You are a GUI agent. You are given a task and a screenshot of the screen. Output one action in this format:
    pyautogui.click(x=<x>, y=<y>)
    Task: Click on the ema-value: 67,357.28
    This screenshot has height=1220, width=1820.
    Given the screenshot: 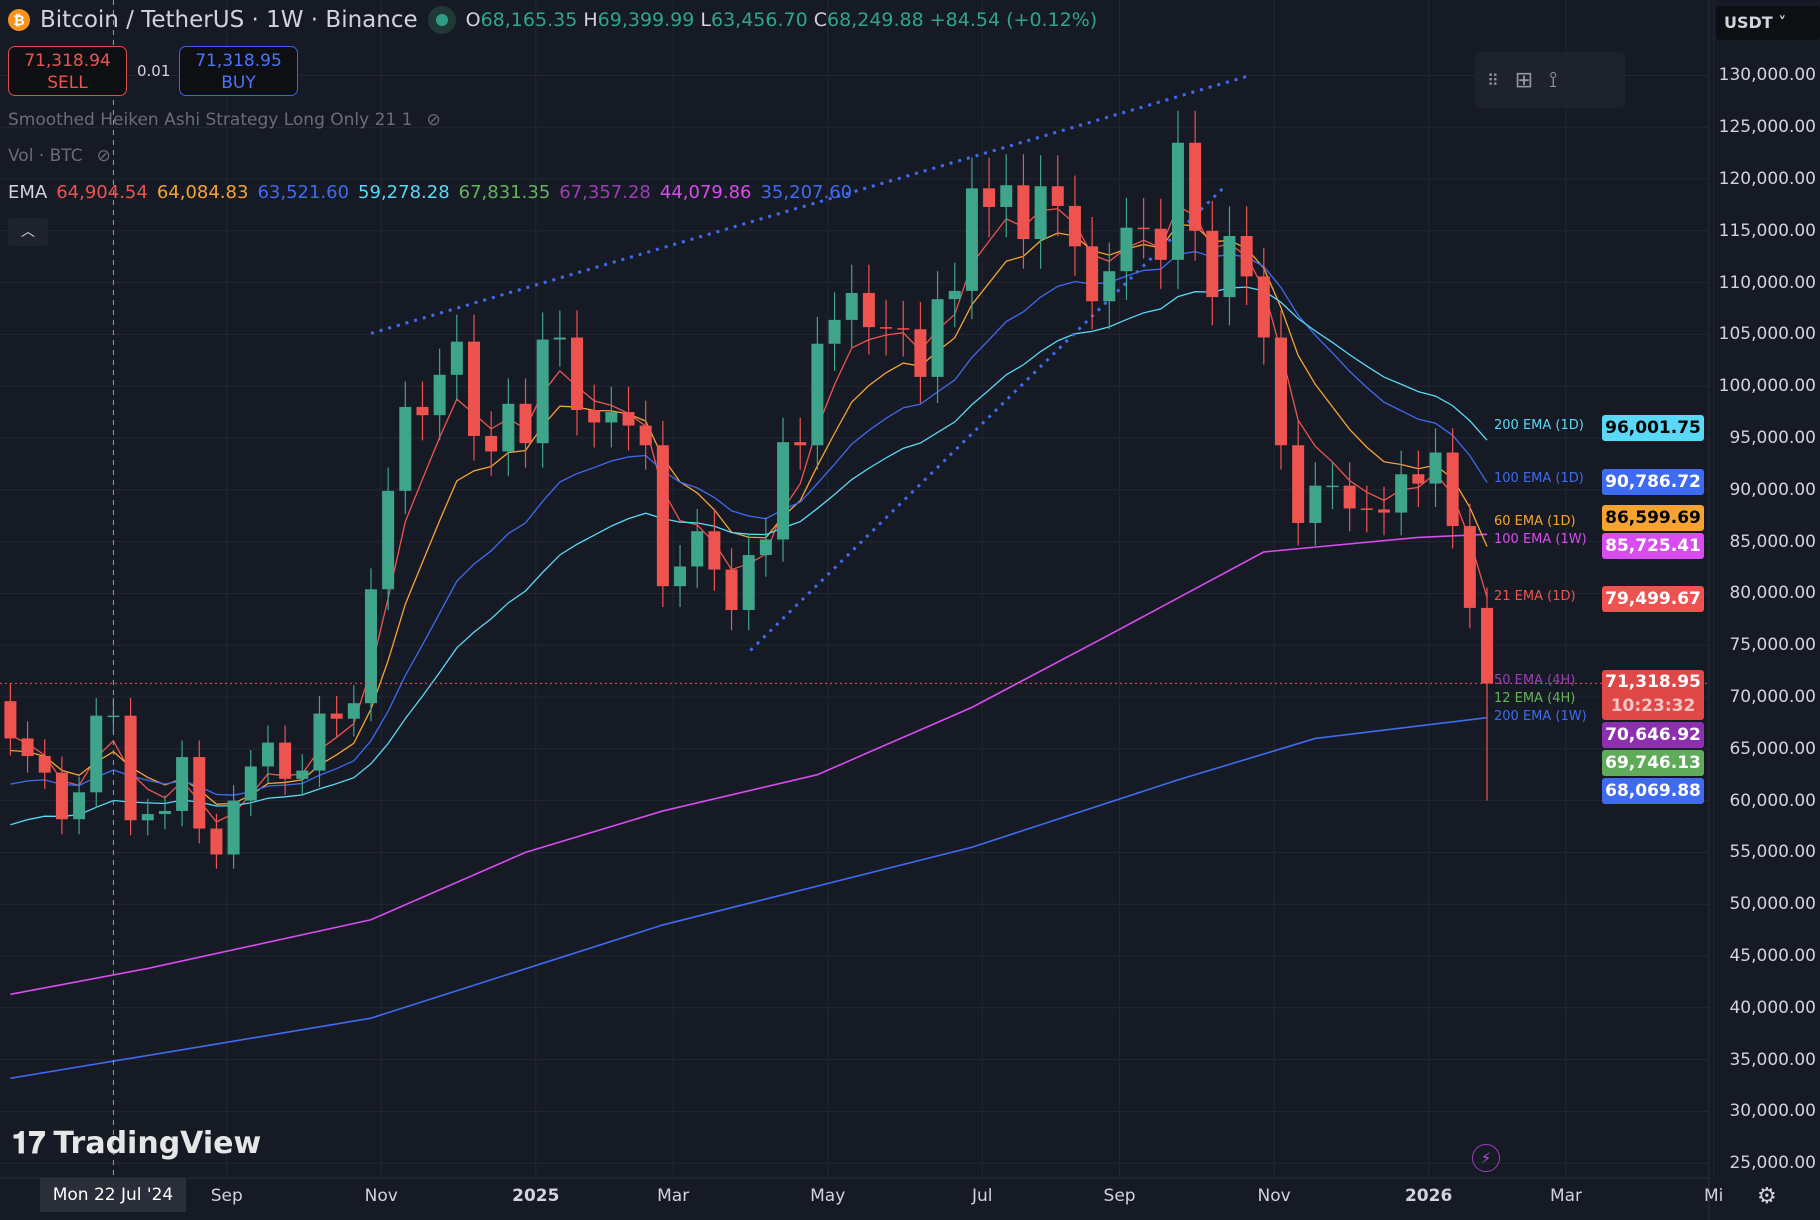 What is the action you would take?
    pyautogui.click(x=605, y=192)
    